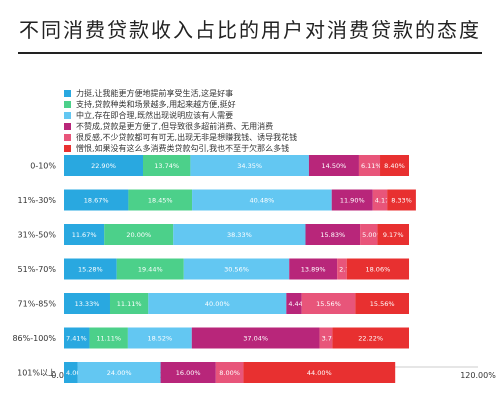  I want to click on legend-item: 不赞成,贷款是更方便了,但导致很多超前消费、无用消费, so click(264, 126).